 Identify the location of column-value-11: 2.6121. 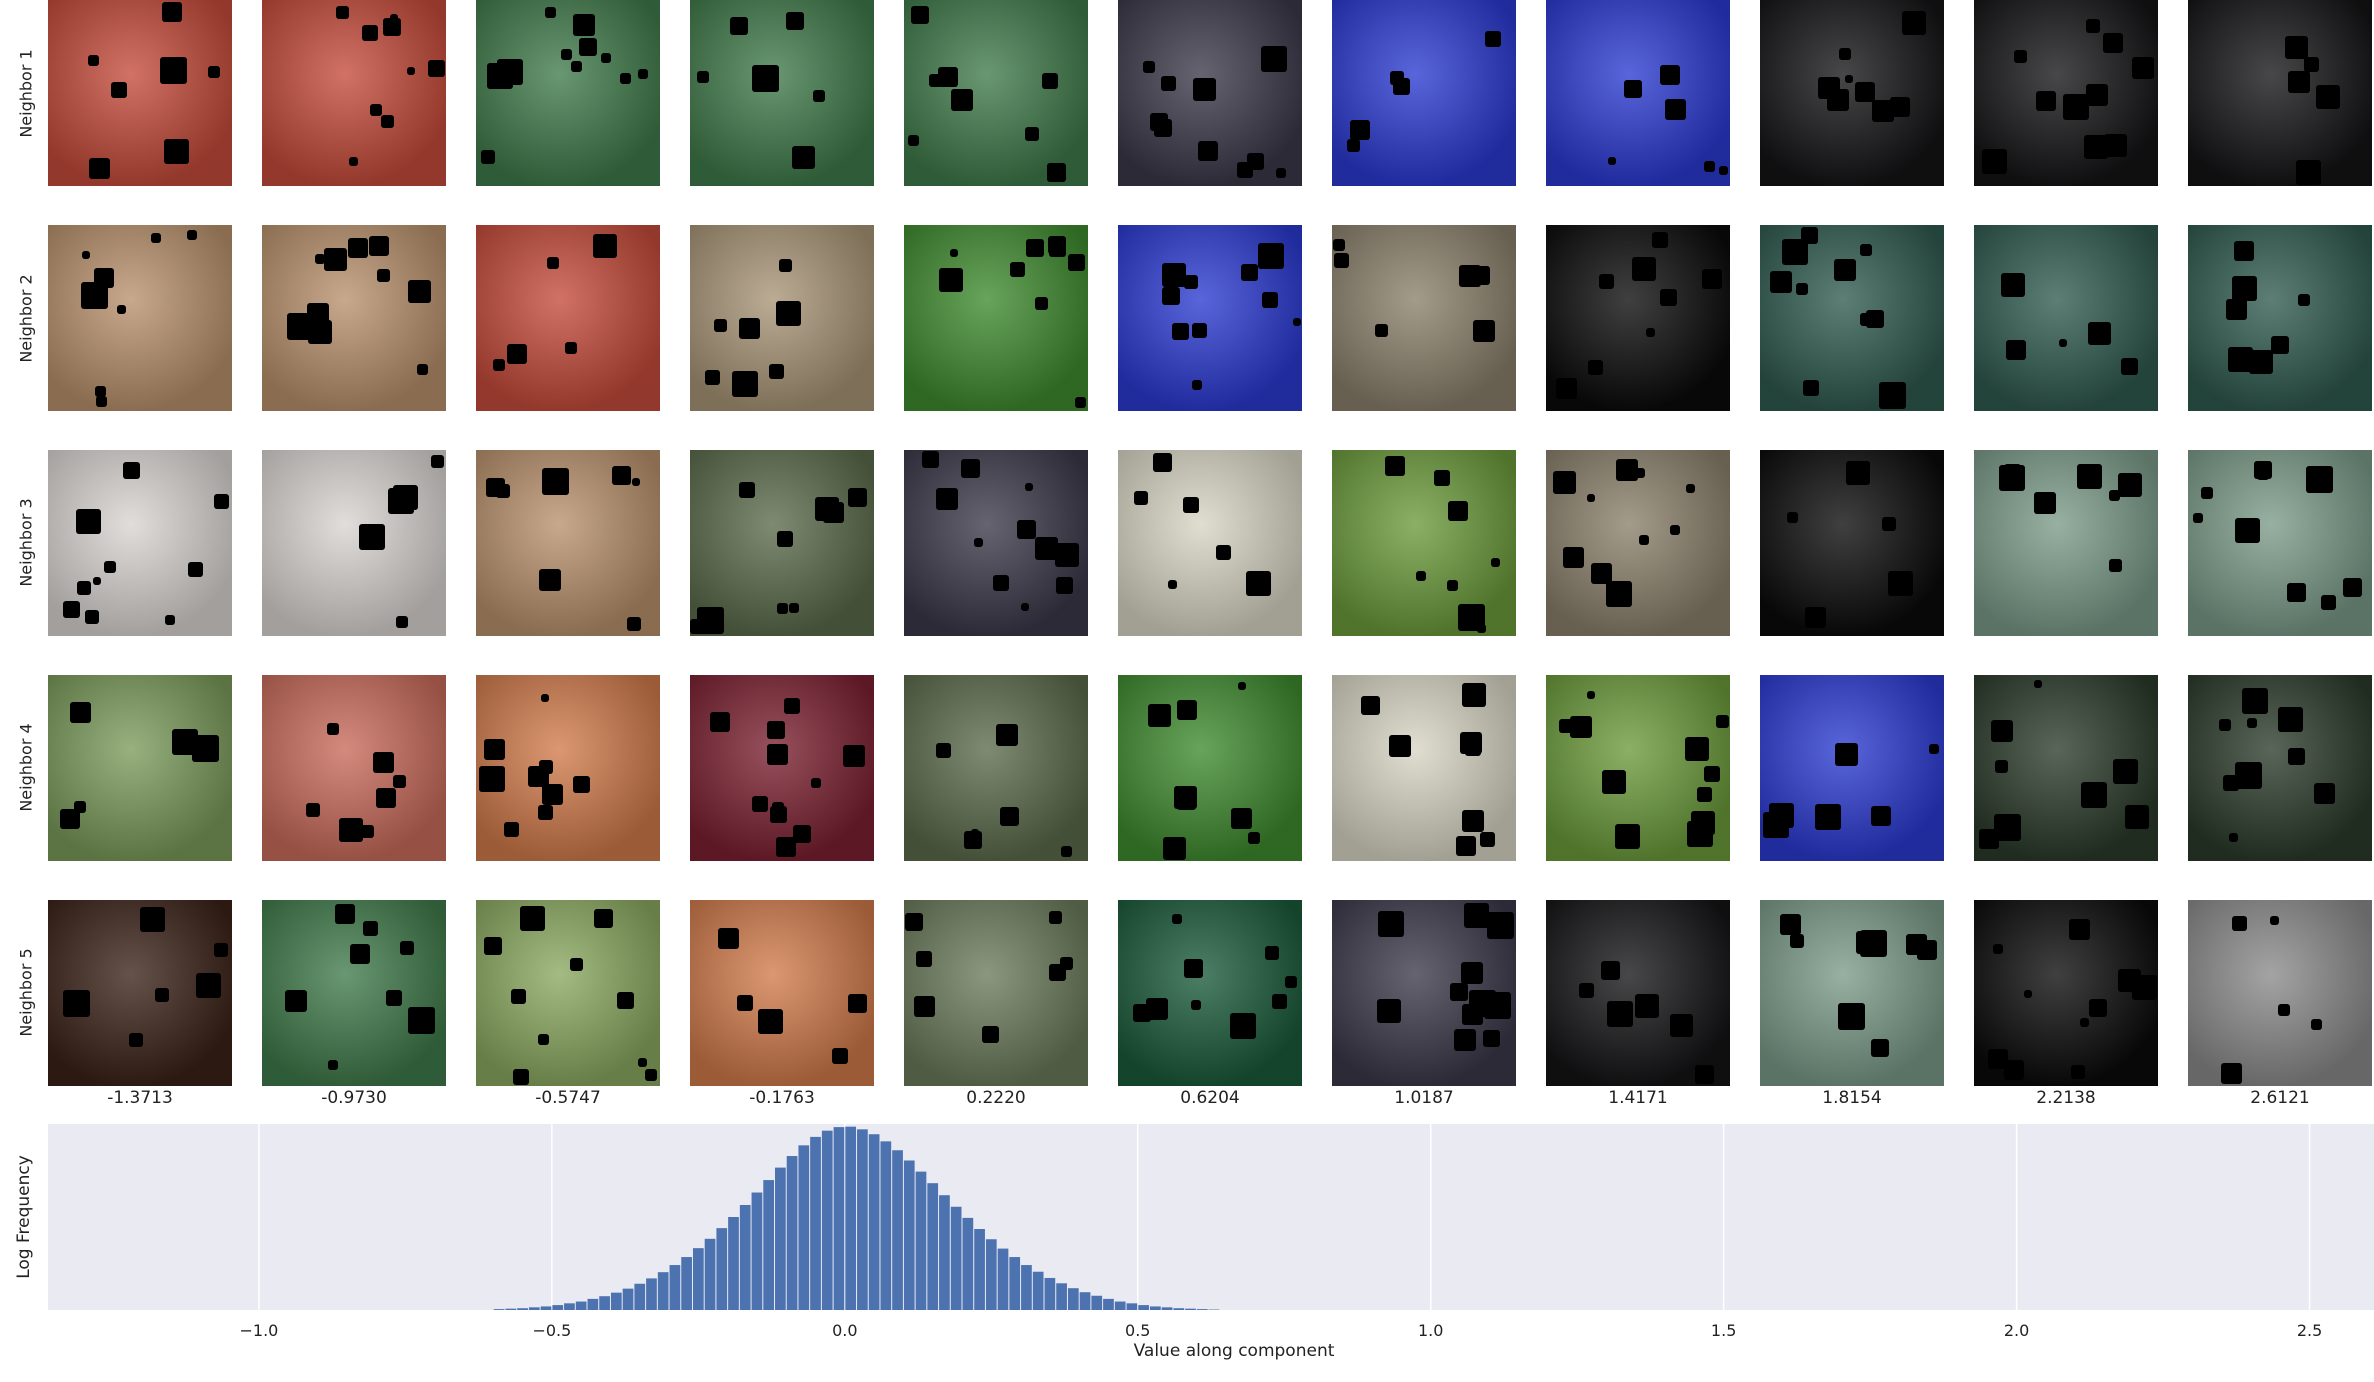
(2280, 1098).